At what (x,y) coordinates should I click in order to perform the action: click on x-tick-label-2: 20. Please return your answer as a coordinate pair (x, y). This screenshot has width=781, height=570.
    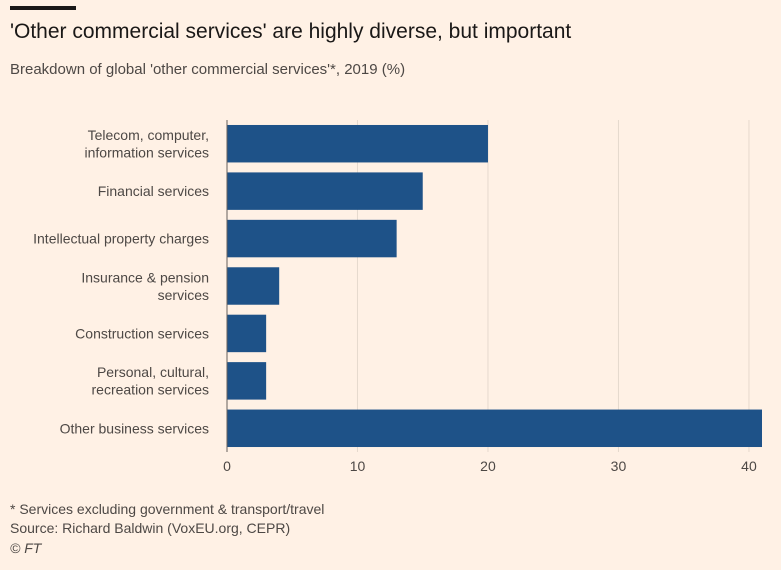
    Looking at the image, I should click on (488, 466).